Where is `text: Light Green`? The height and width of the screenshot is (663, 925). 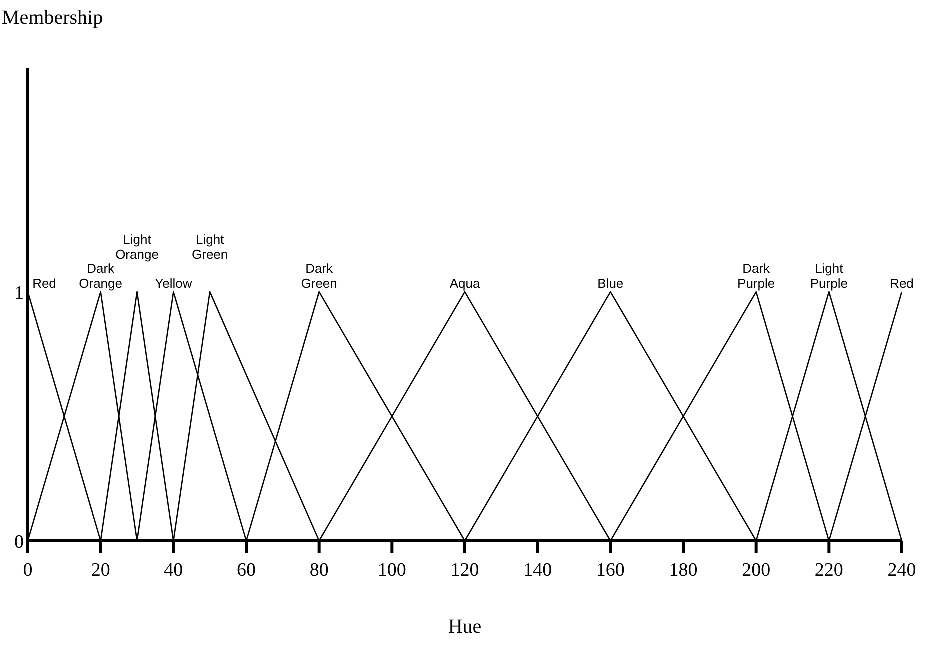
text: Light Green is located at coordinates (210, 247).